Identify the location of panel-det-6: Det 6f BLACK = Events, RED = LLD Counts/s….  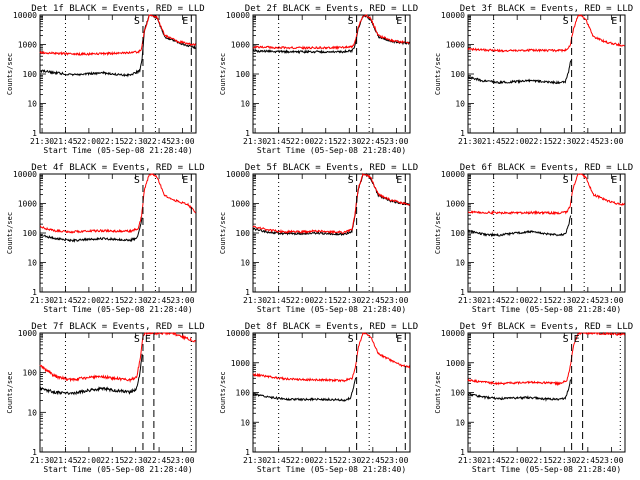
(533, 238).